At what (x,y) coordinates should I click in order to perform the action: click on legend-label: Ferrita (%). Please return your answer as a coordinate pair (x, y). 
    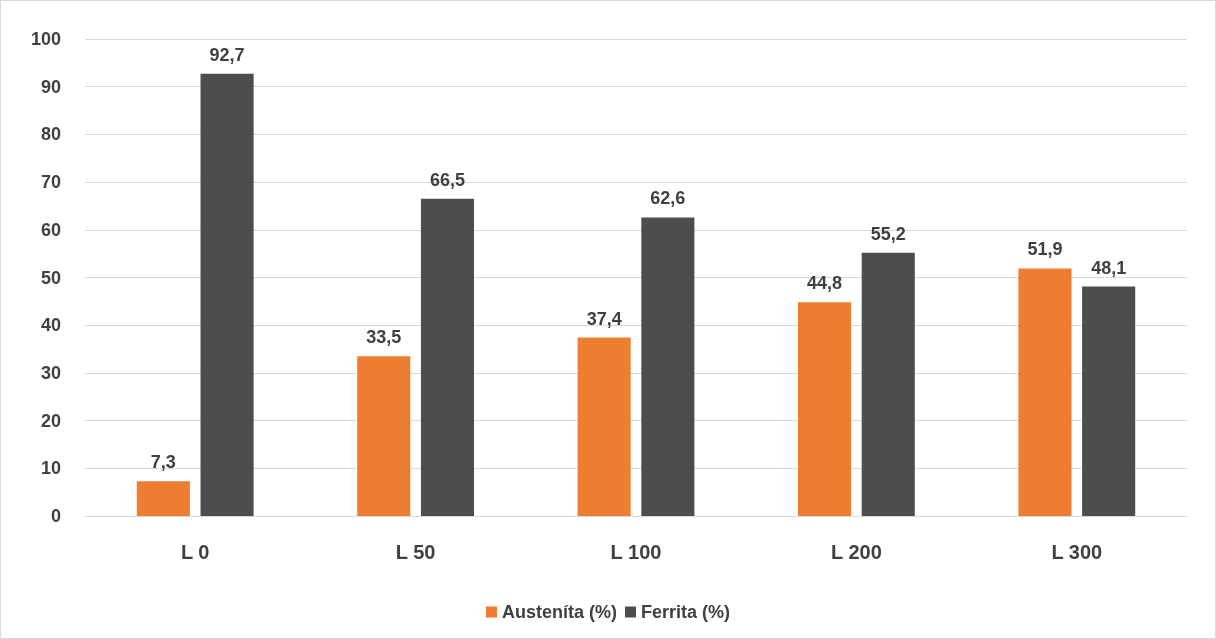
    Looking at the image, I should click on (685, 612).